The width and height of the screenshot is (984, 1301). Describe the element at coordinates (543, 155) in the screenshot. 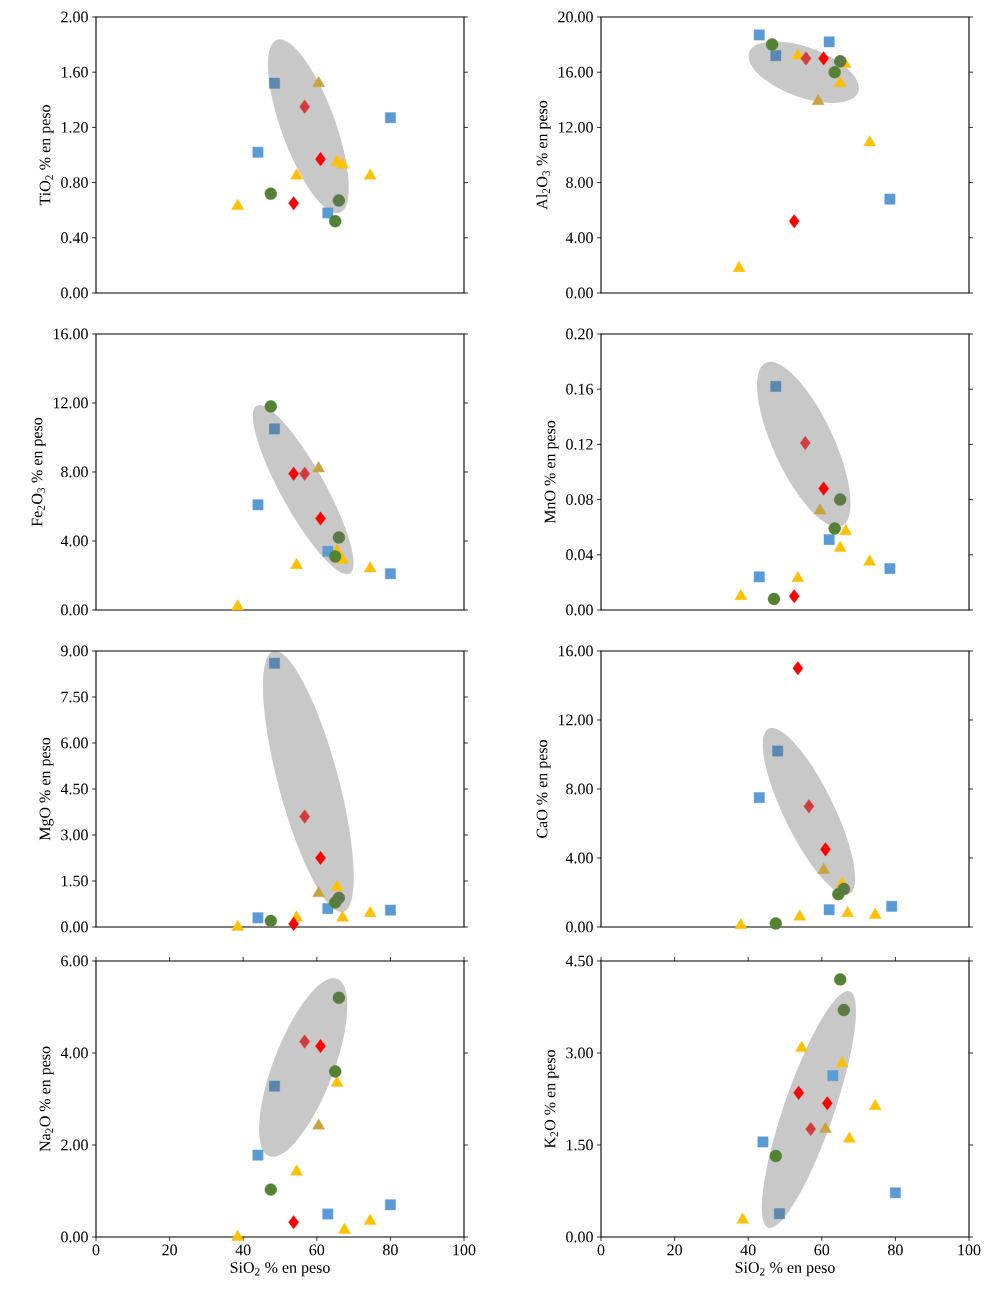

I see `y-axis-title: Al$_{2}$O$_{3}$ % en peso` at that location.